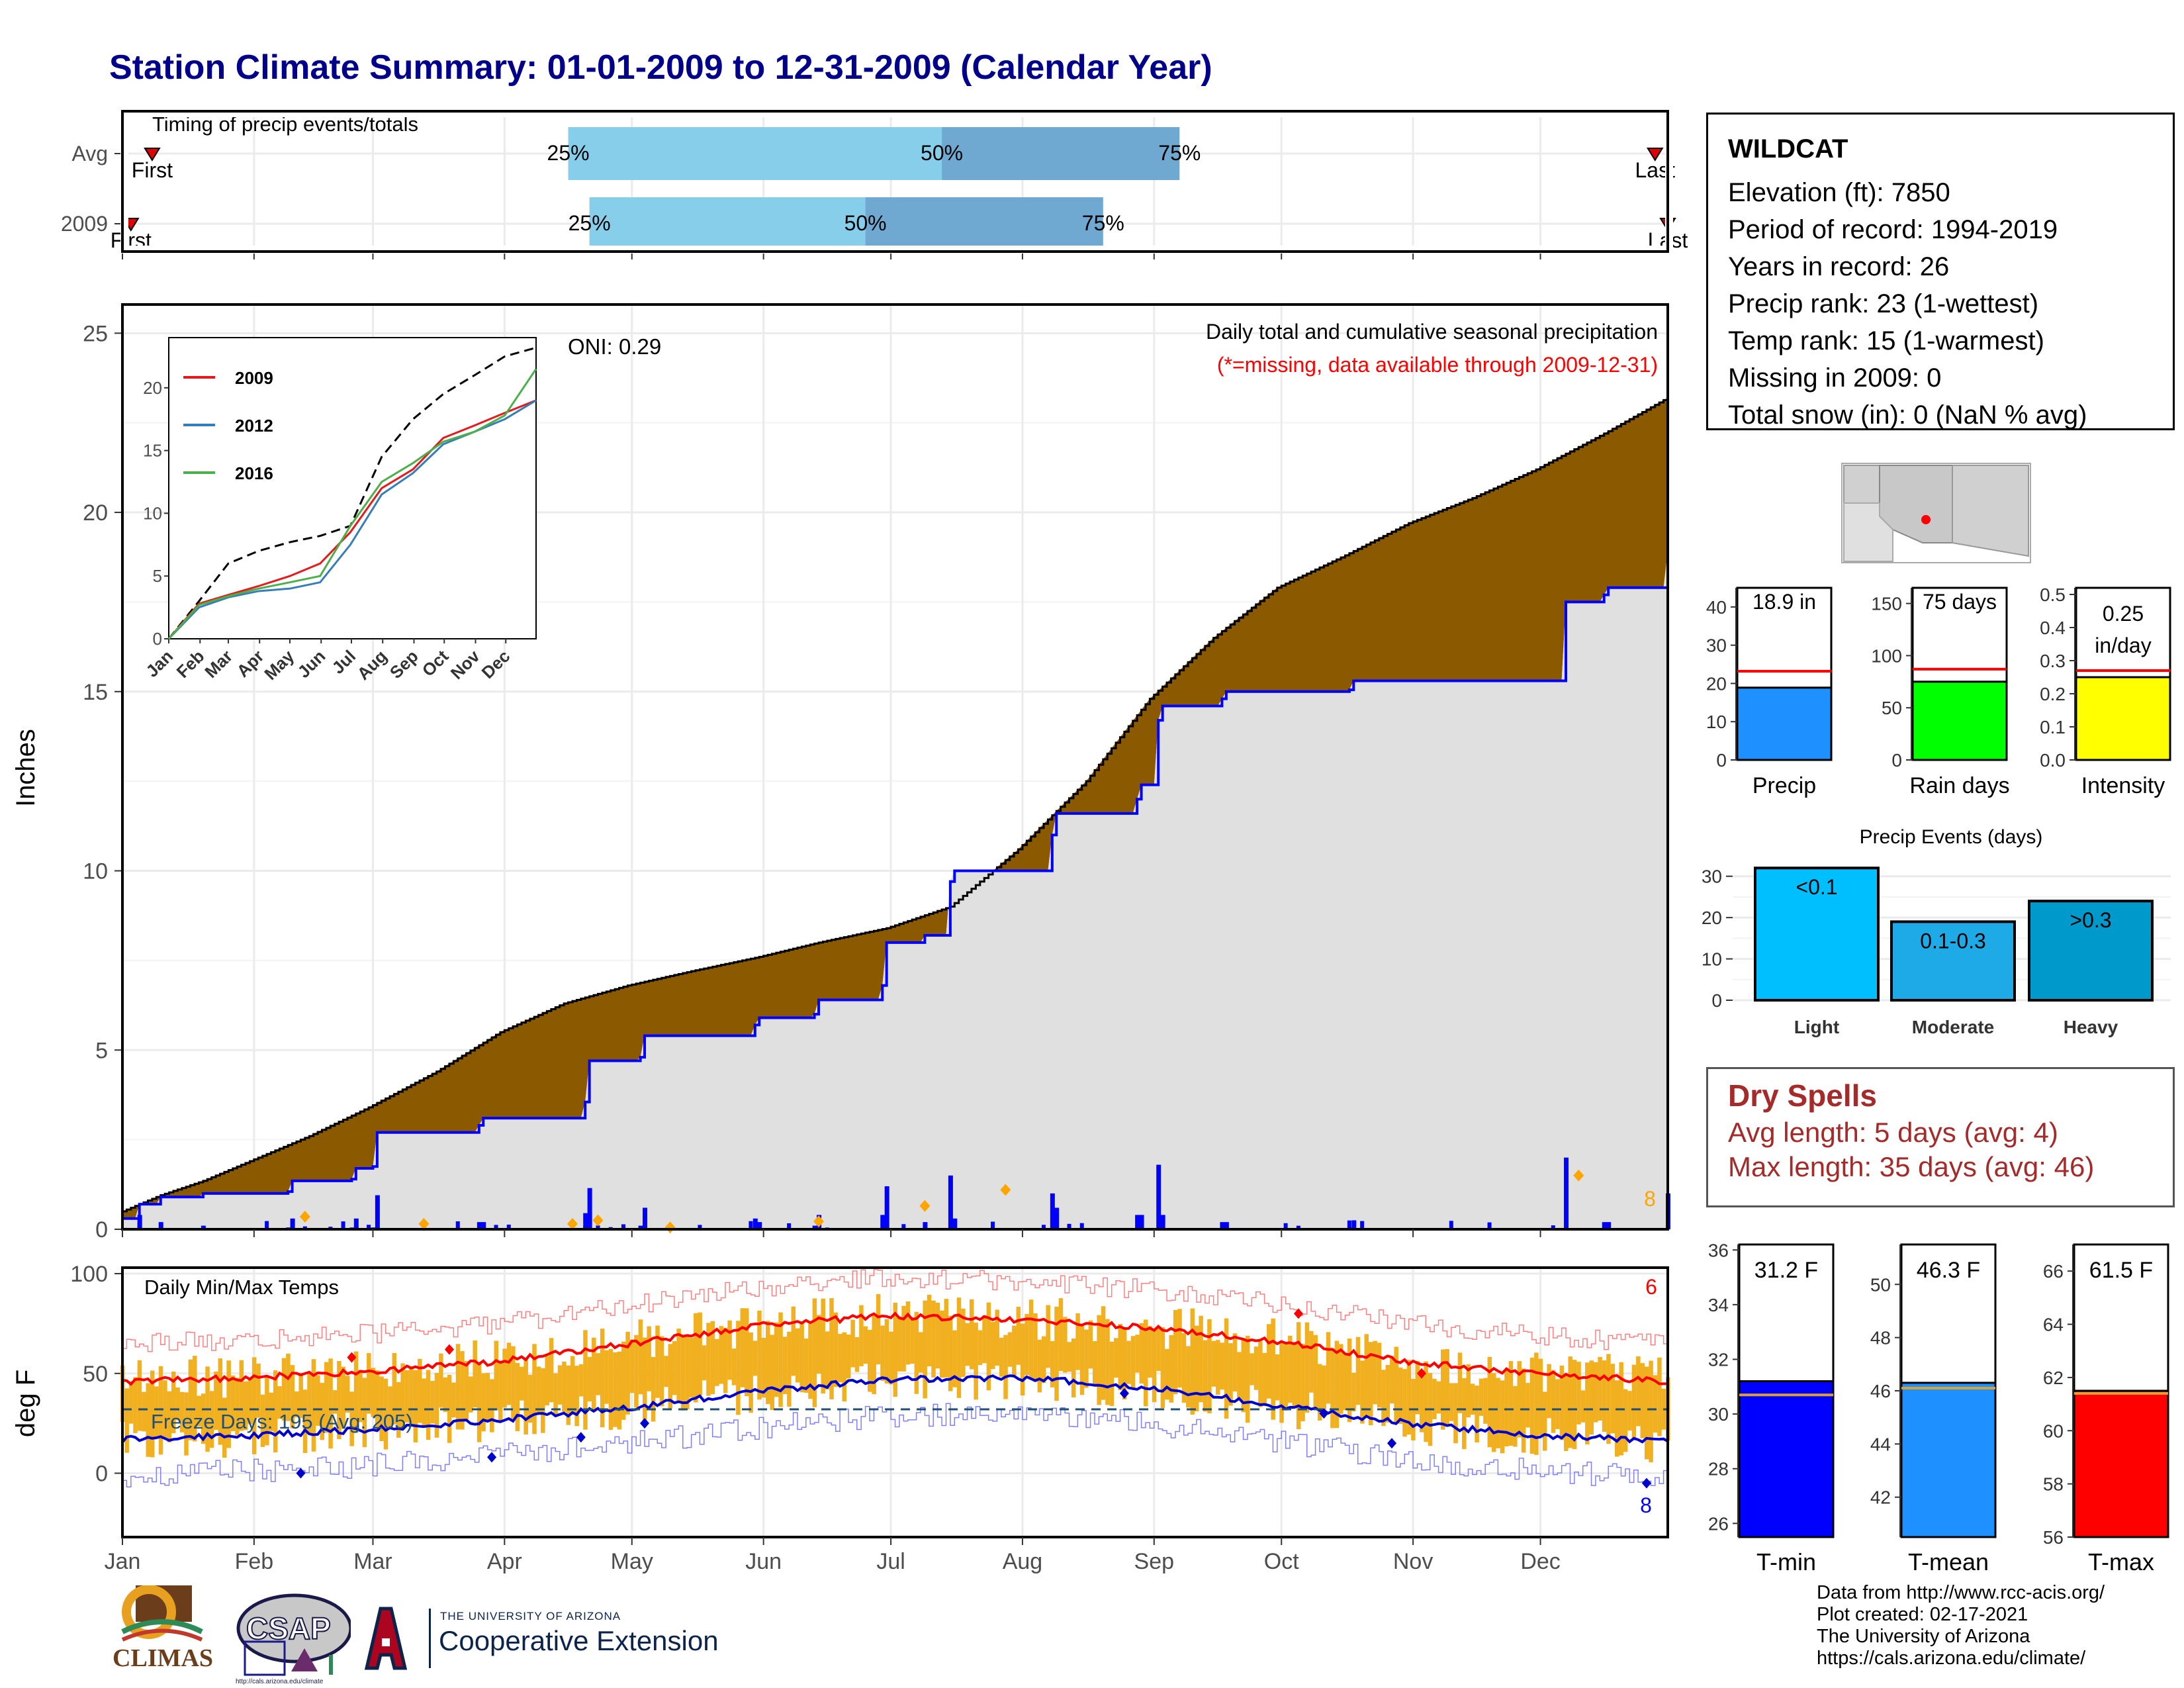  Describe the element at coordinates (1005, 1190) in the screenshot. I see `precip-record-marker` at that location.